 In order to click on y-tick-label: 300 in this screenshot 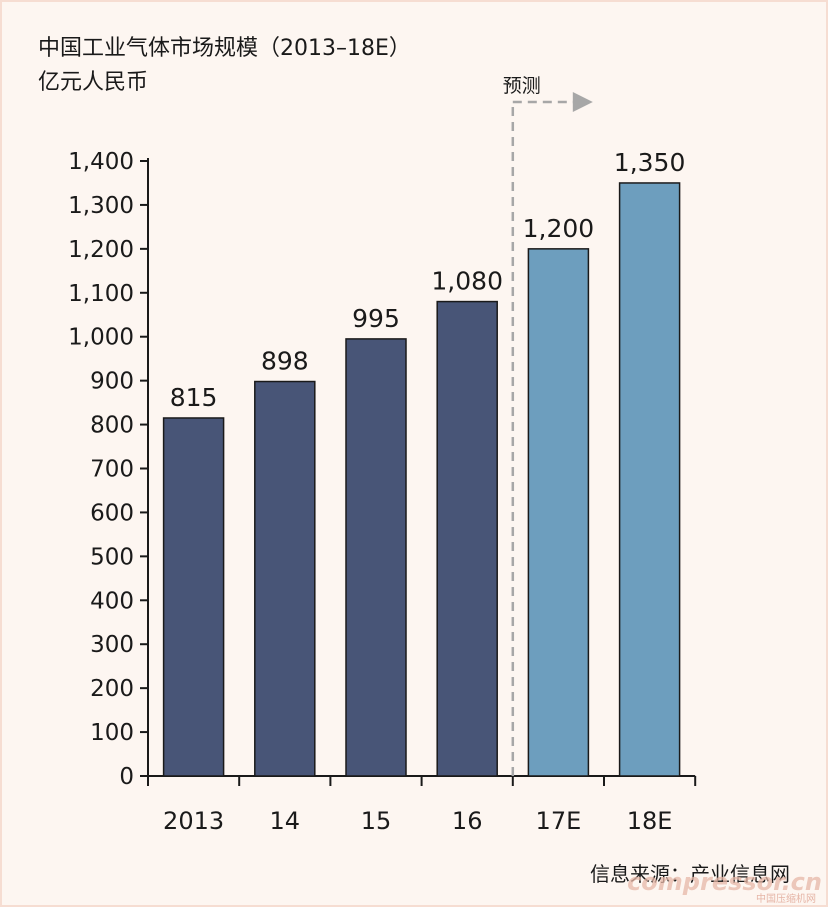, I will do `click(112, 645)`.